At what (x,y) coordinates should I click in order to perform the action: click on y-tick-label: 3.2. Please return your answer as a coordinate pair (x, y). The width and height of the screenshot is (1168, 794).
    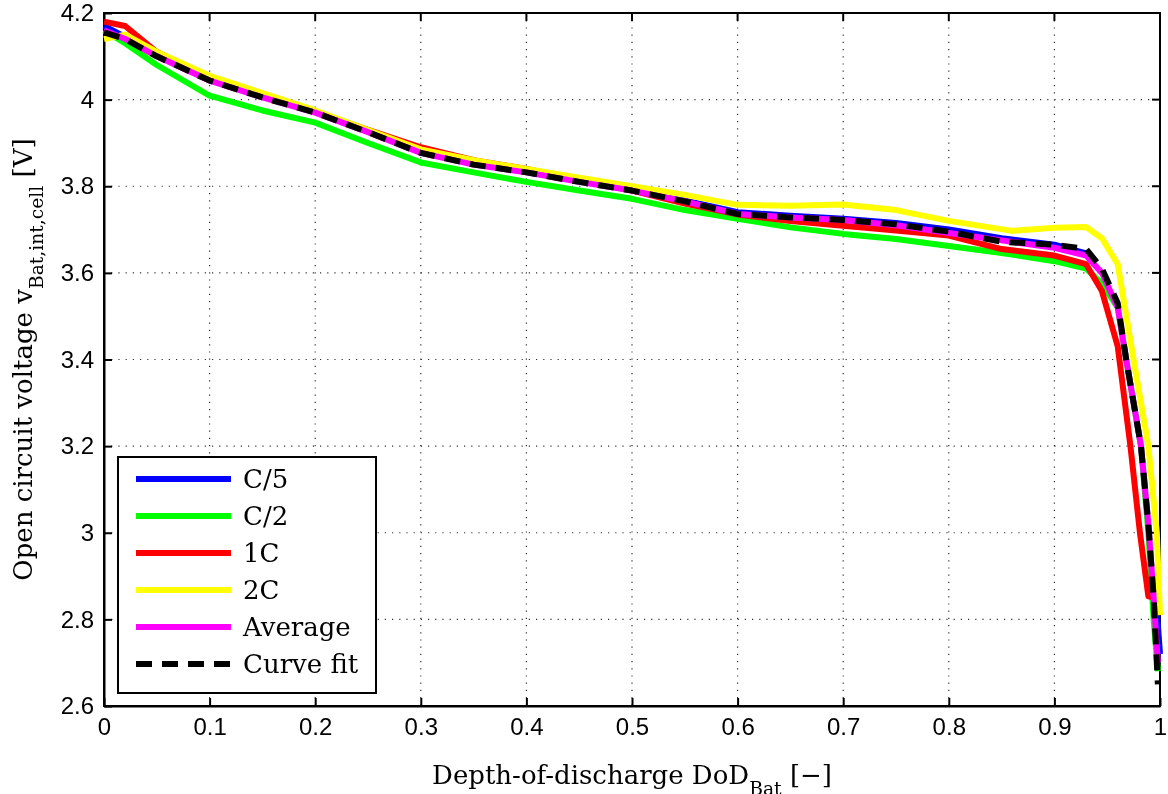
    Looking at the image, I should click on (77, 446).